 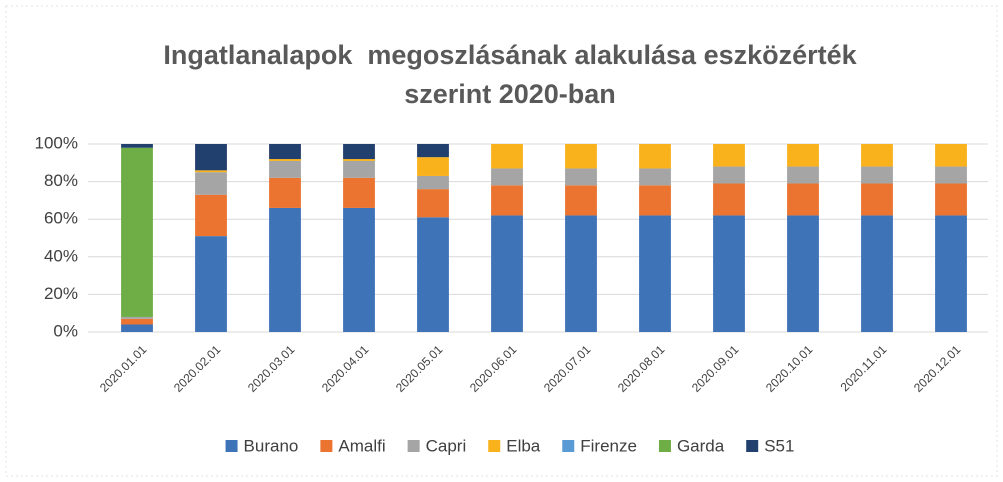 What do you see at coordinates (493, 368) in the screenshot?
I see `x-tick-label: 2020.06.01` at bounding box center [493, 368].